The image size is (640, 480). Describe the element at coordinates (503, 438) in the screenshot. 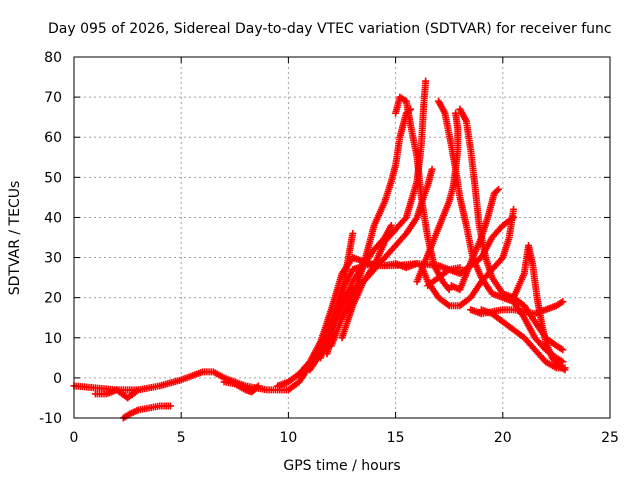

I see `x-tick-label: 20` at that location.